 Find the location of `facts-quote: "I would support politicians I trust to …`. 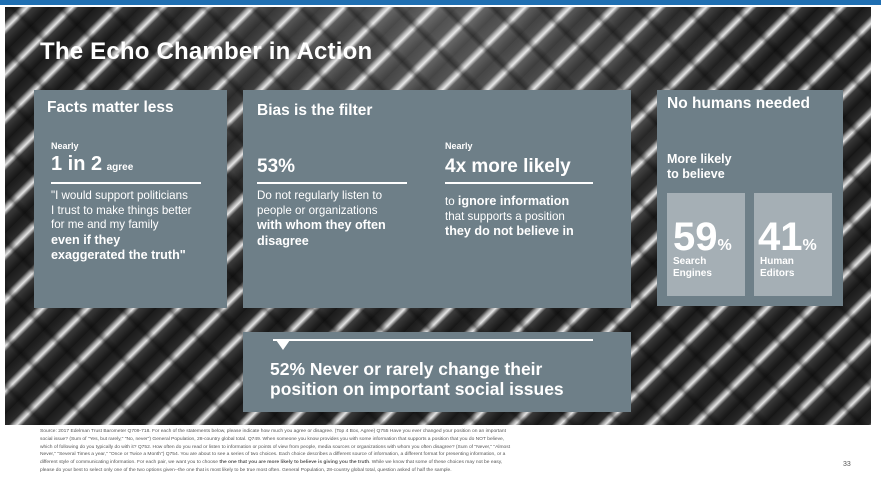

facts-quote: "I would support politicians I trust to … is located at coordinates (139, 226).